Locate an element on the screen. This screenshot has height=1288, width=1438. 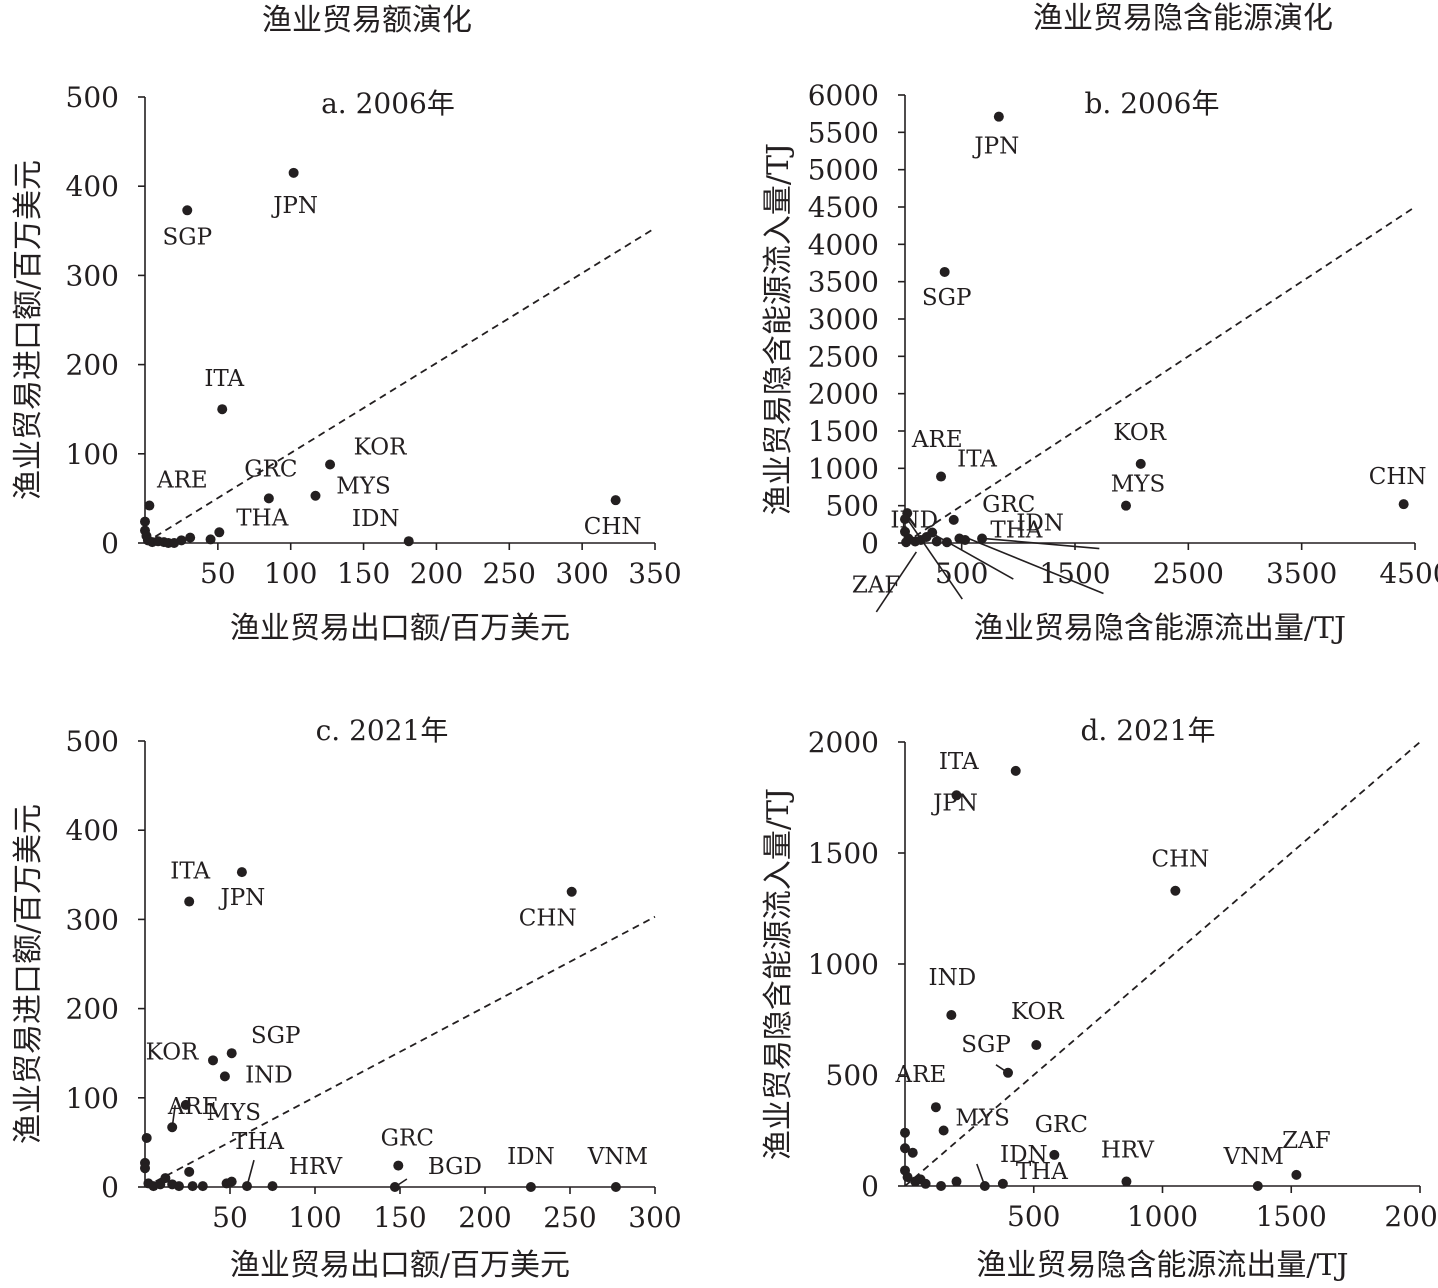
data-point-hrv is located at coordinates (272, 1186).